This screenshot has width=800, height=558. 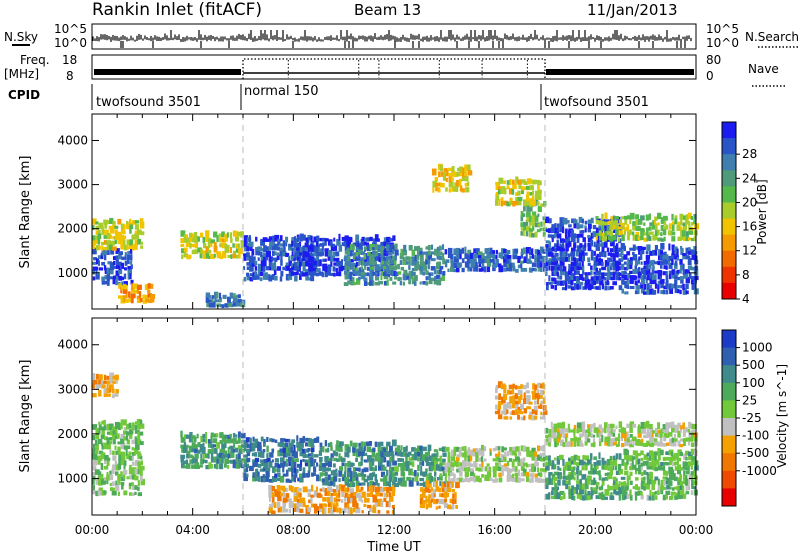 I want to click on colorbar-tick-label: -25, so click(x=752, y=418).